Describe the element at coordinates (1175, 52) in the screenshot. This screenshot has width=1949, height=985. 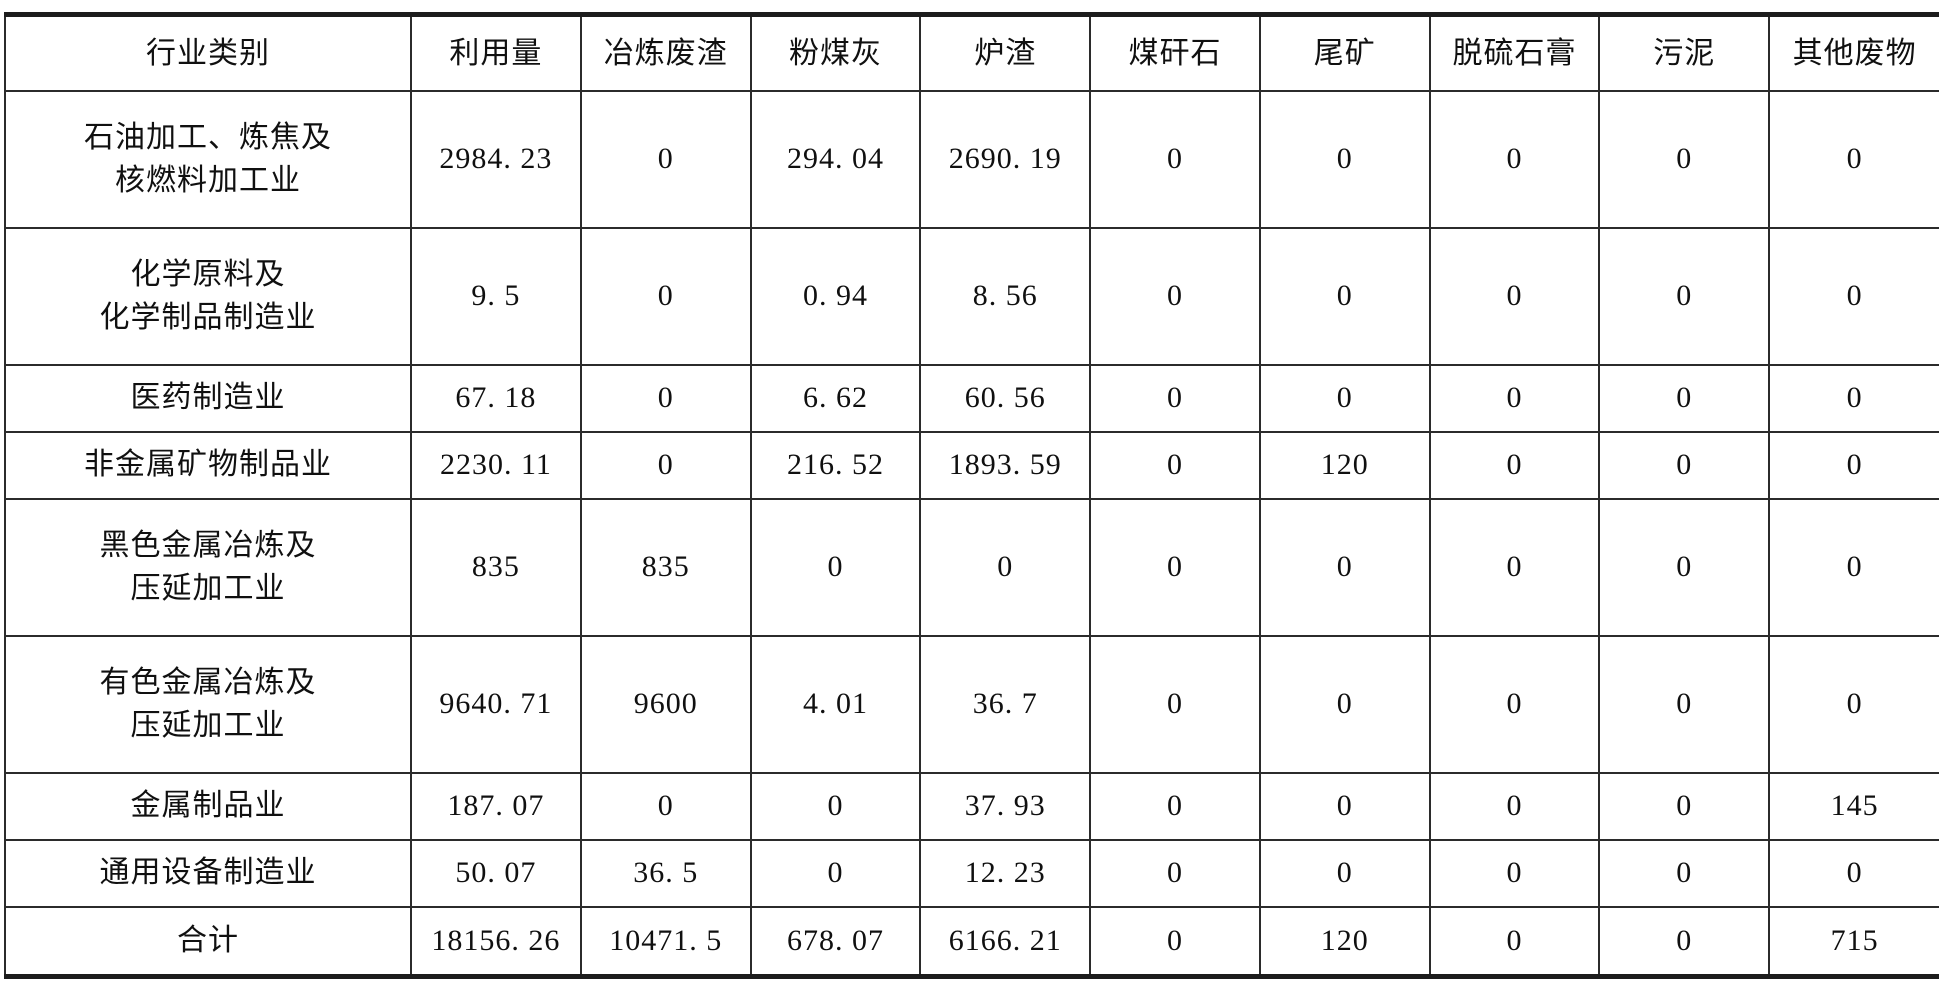
I see `column-header-coal-gangue: 煤矸石` at that location.